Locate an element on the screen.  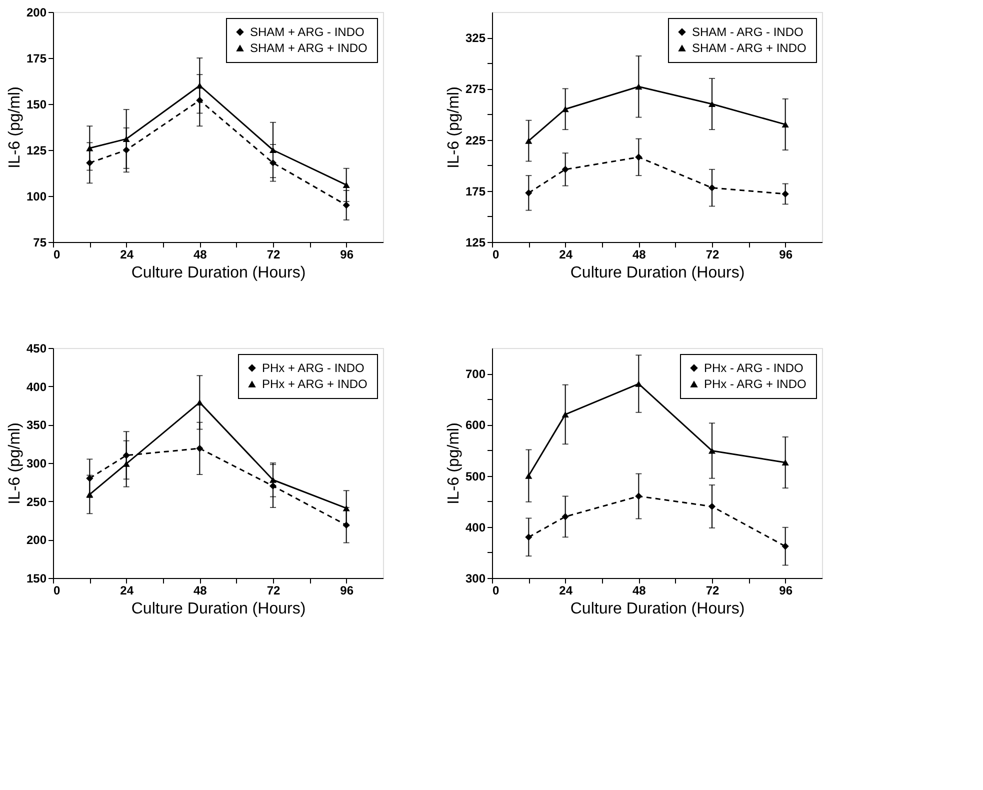
legend-label: PHx - ARG - INDO is located at coordinates (754, 368).